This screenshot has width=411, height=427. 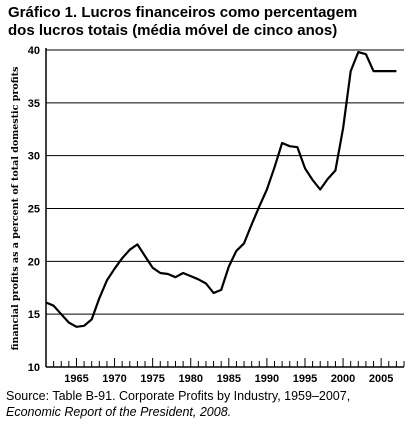 I want to click on x-tick-label: 1995, so click(x=305, y=379).